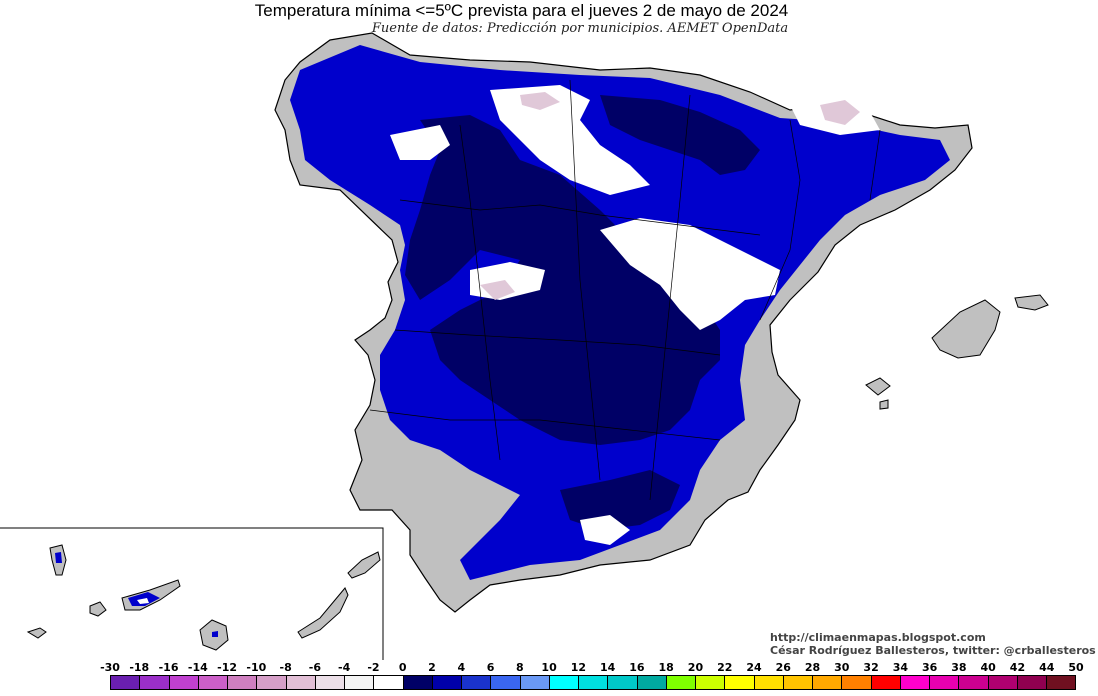 Image resolution: width=1098 pixels, height=696 pixels. What do you see at coordinates (783, 667) in the screenshot?
I see `legend-label: 26` at bounding box center [783, 667].